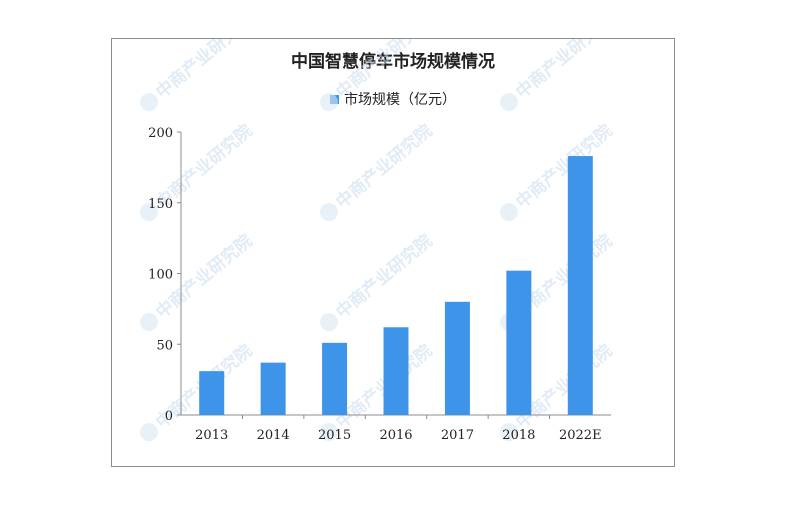  I want to click on legend-label: 市场规模（亿元）, so click(400, 100).